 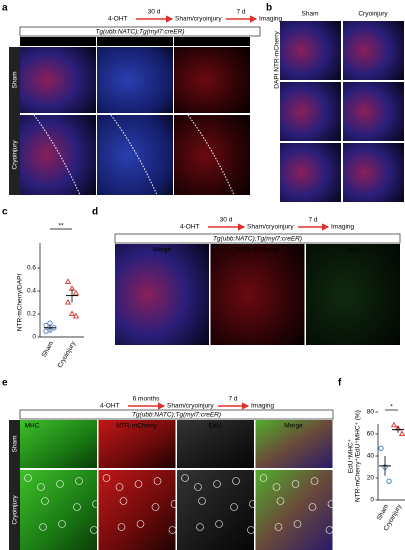 What do you see at coordinates (31, 268) in the screenshot?
I see `y-tick-label: 0.6` at bounding box center [31, 268].